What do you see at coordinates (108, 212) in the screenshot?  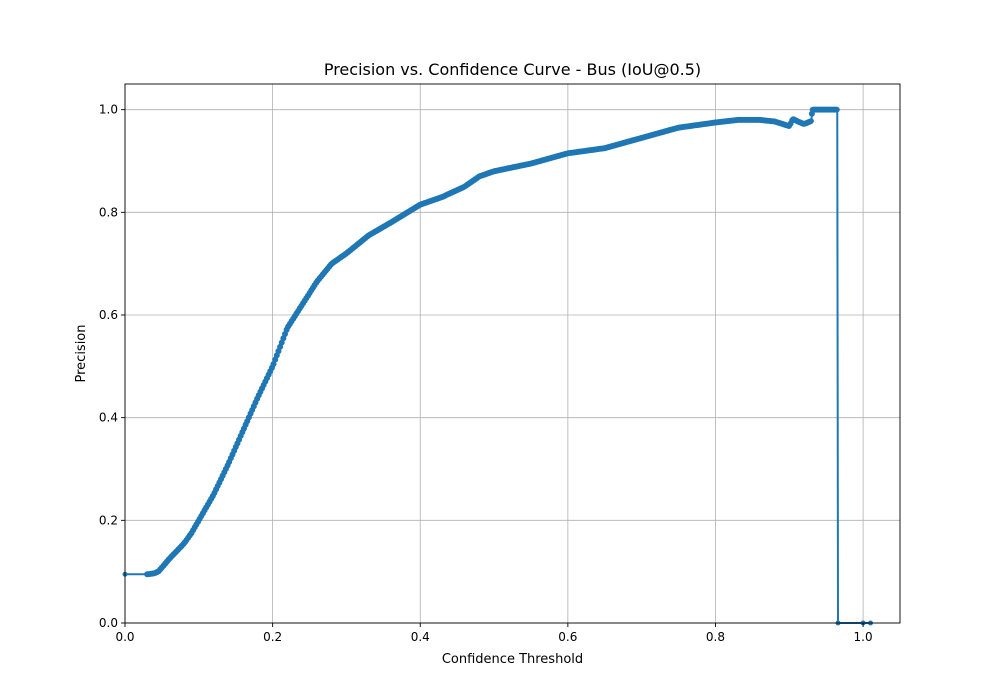 I see `y-tick-label: 0.8` at bounding box center [108, 212].